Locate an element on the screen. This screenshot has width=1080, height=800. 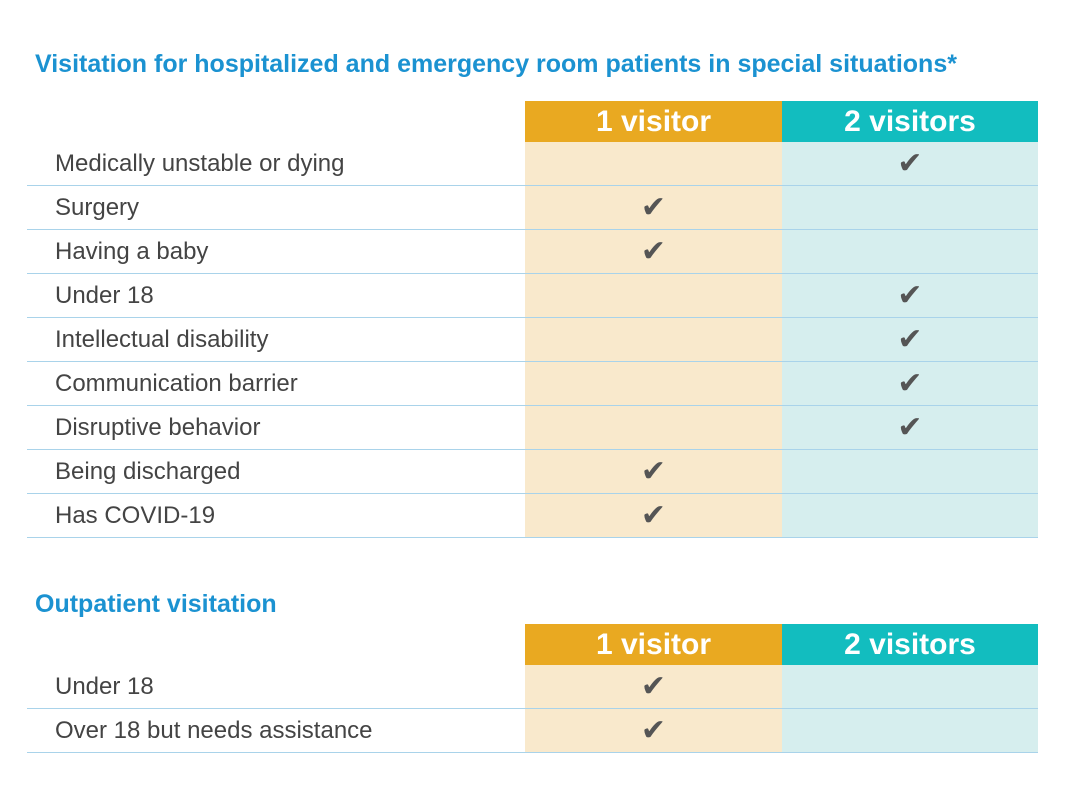
row-label: Having a baby is located at coordinates (132, 251).